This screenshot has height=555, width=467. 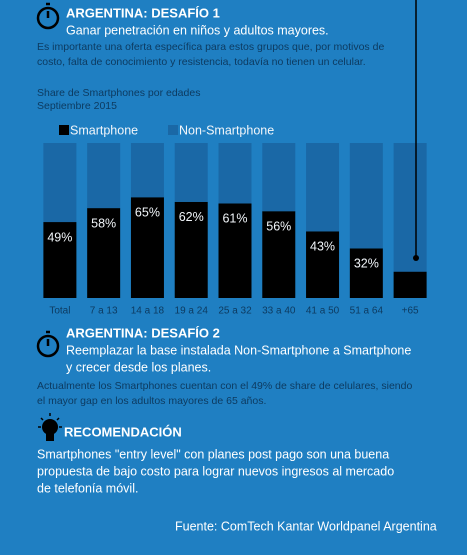 What do you see at coordinates (367, 311) in the screenshot?
I see `x-tick-label: 51 a 64` at bounding box center [367, 311].